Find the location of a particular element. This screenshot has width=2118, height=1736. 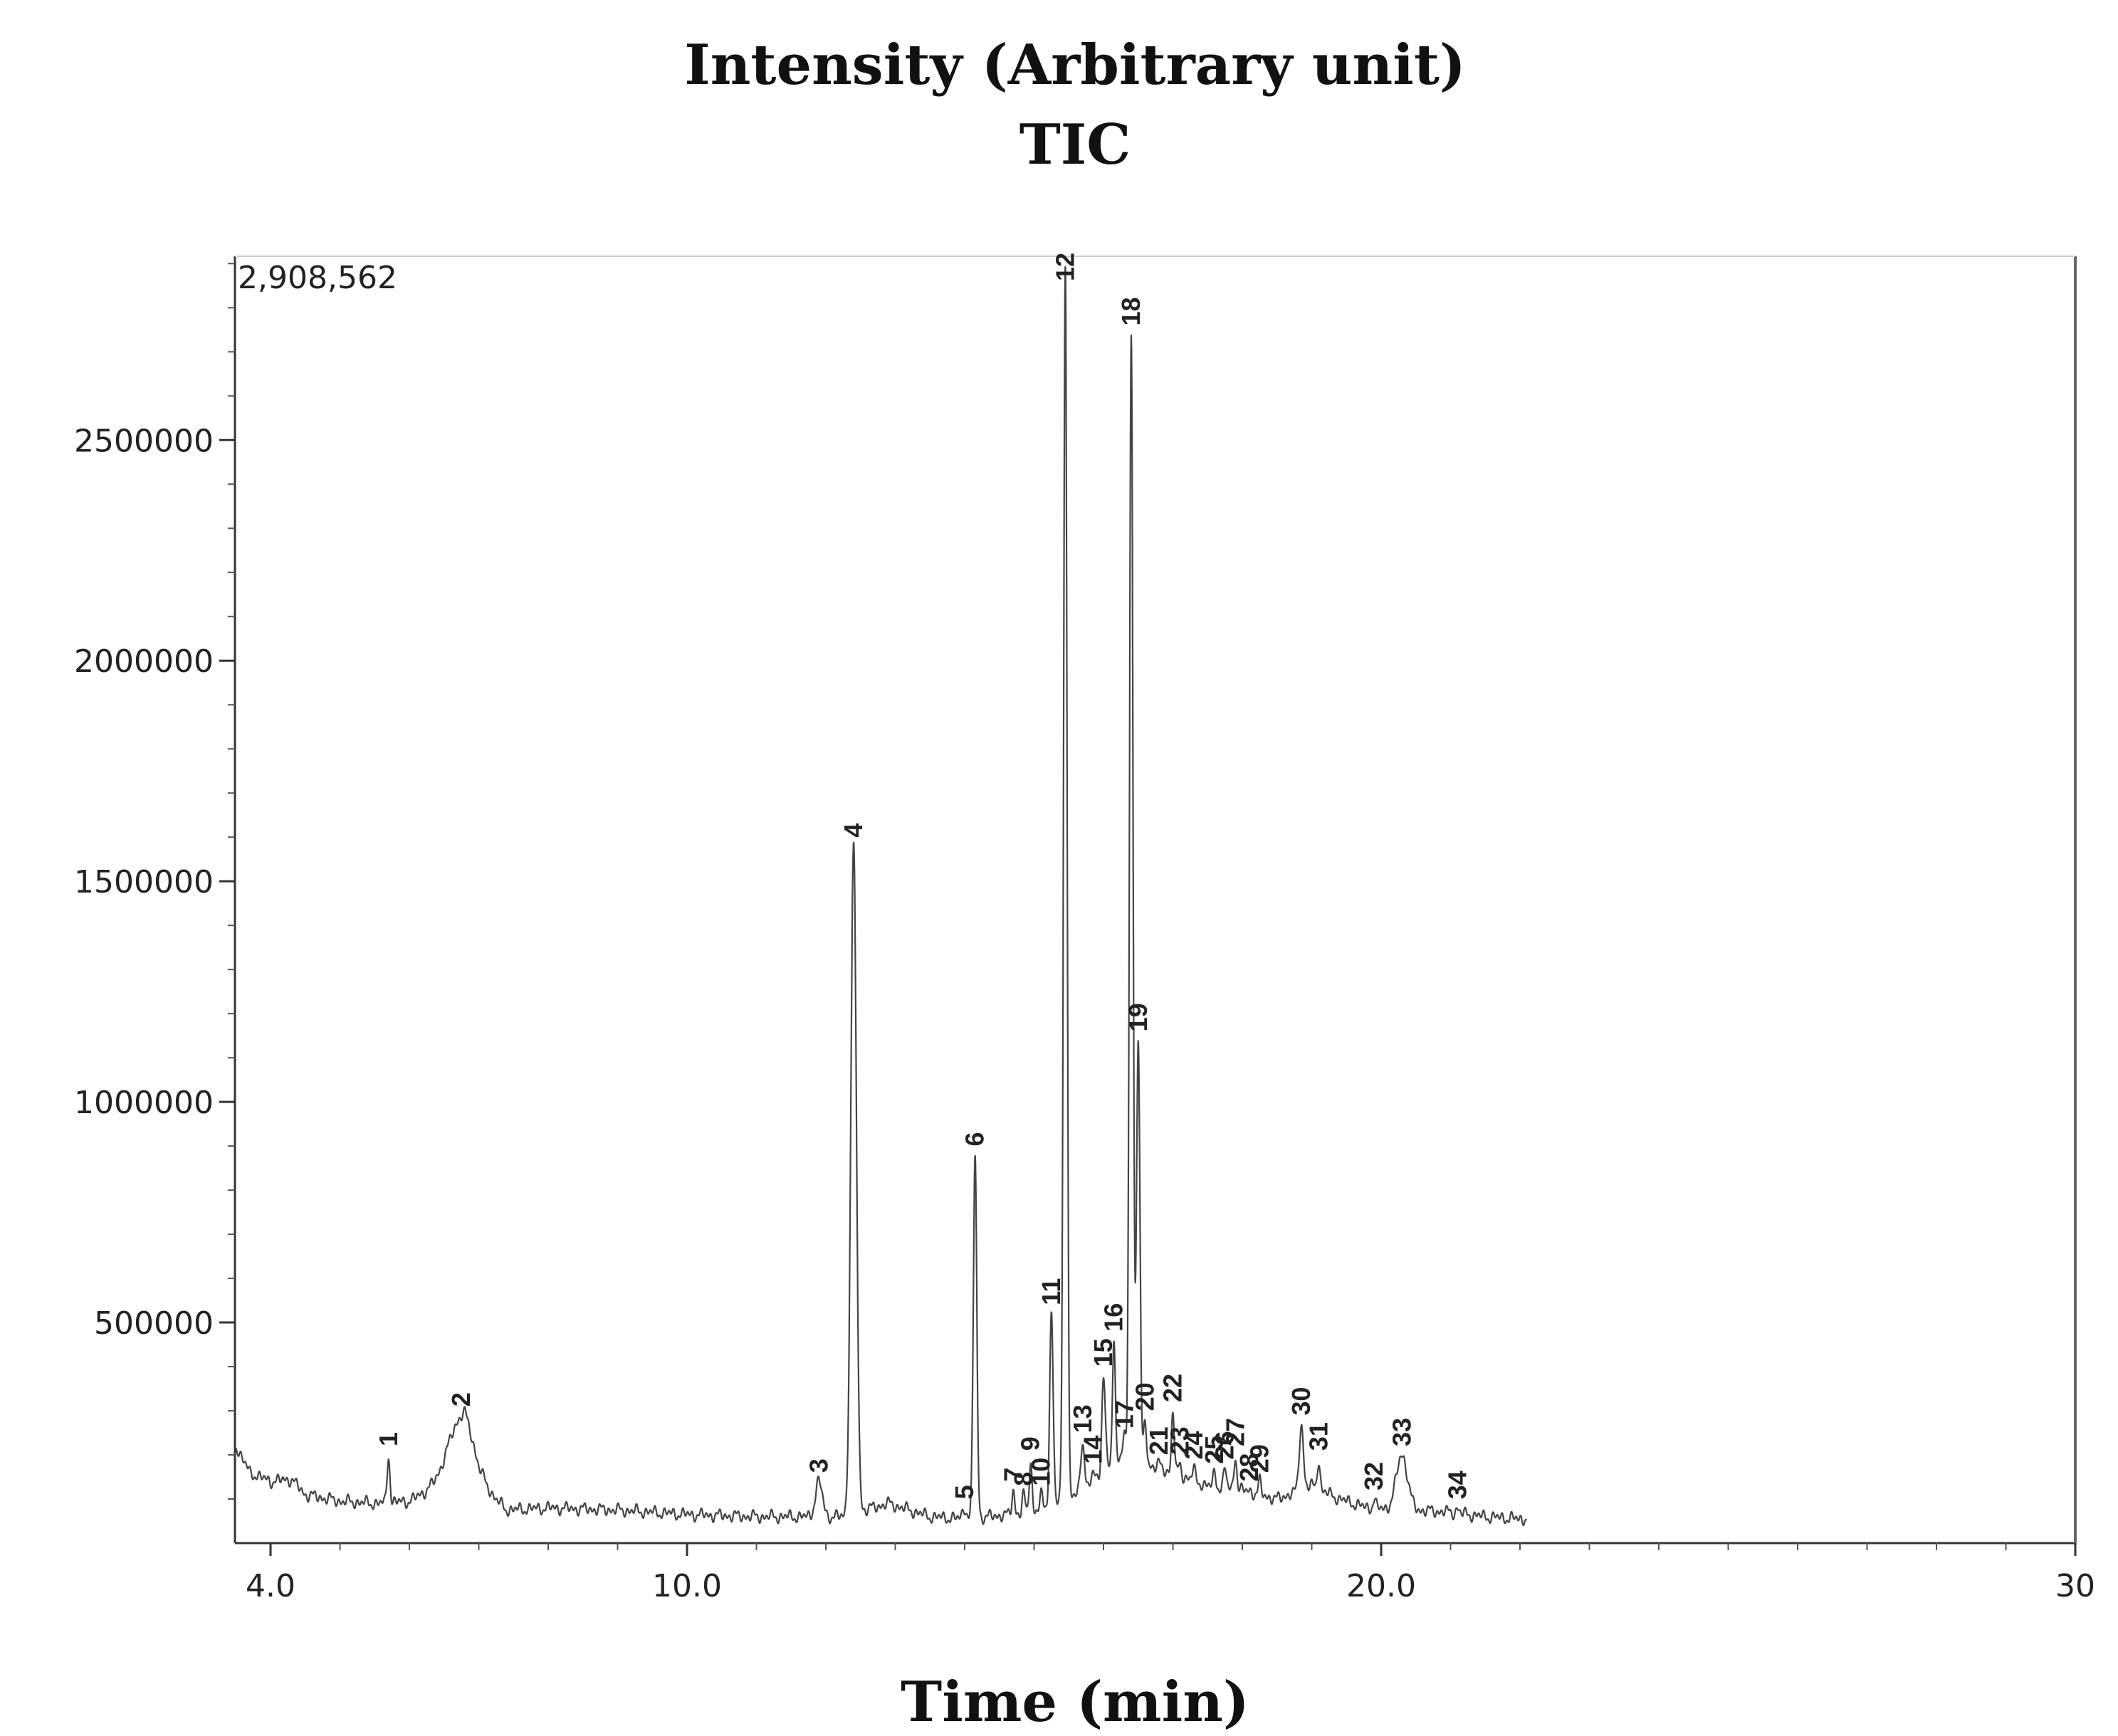

peak-label: 7 is located at coordinates (1013, 1475).